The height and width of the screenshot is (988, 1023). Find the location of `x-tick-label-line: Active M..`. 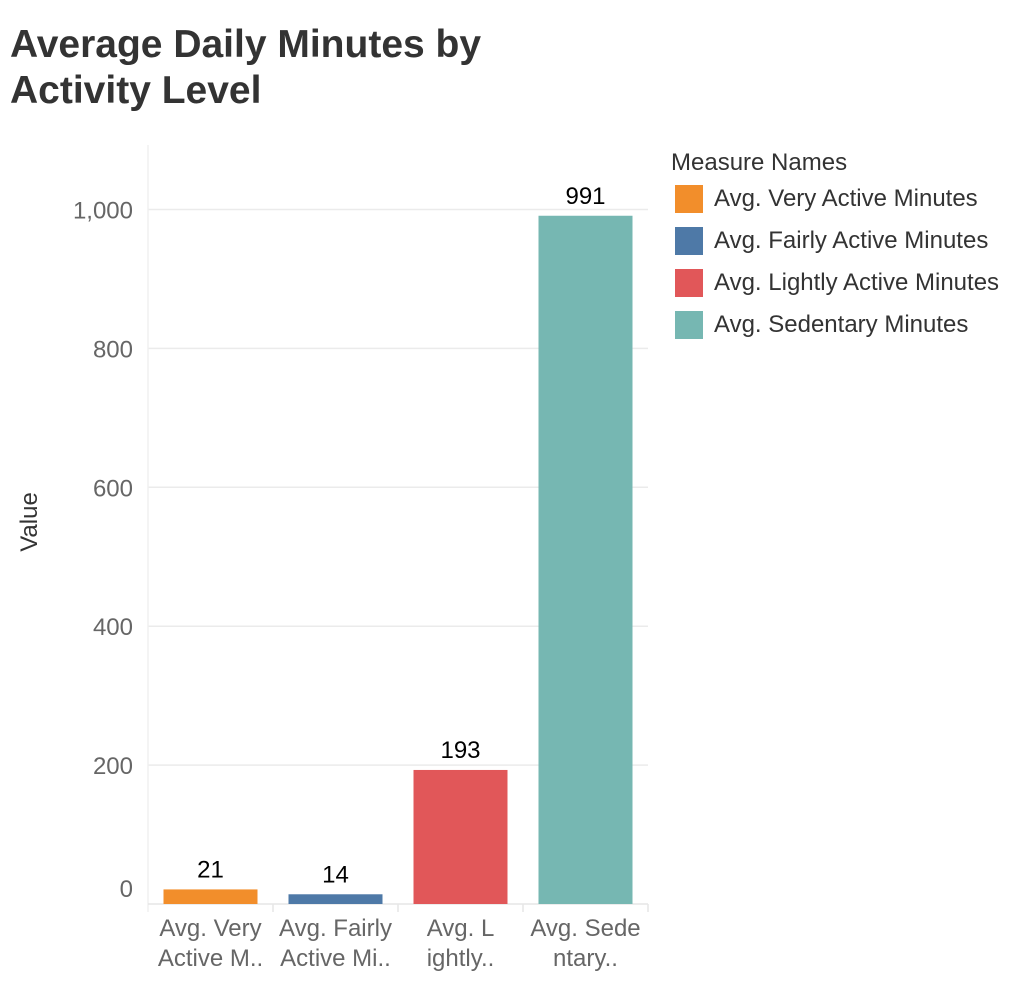

x-tick-label-line: Active M.. is located at coordinates (210, 958).